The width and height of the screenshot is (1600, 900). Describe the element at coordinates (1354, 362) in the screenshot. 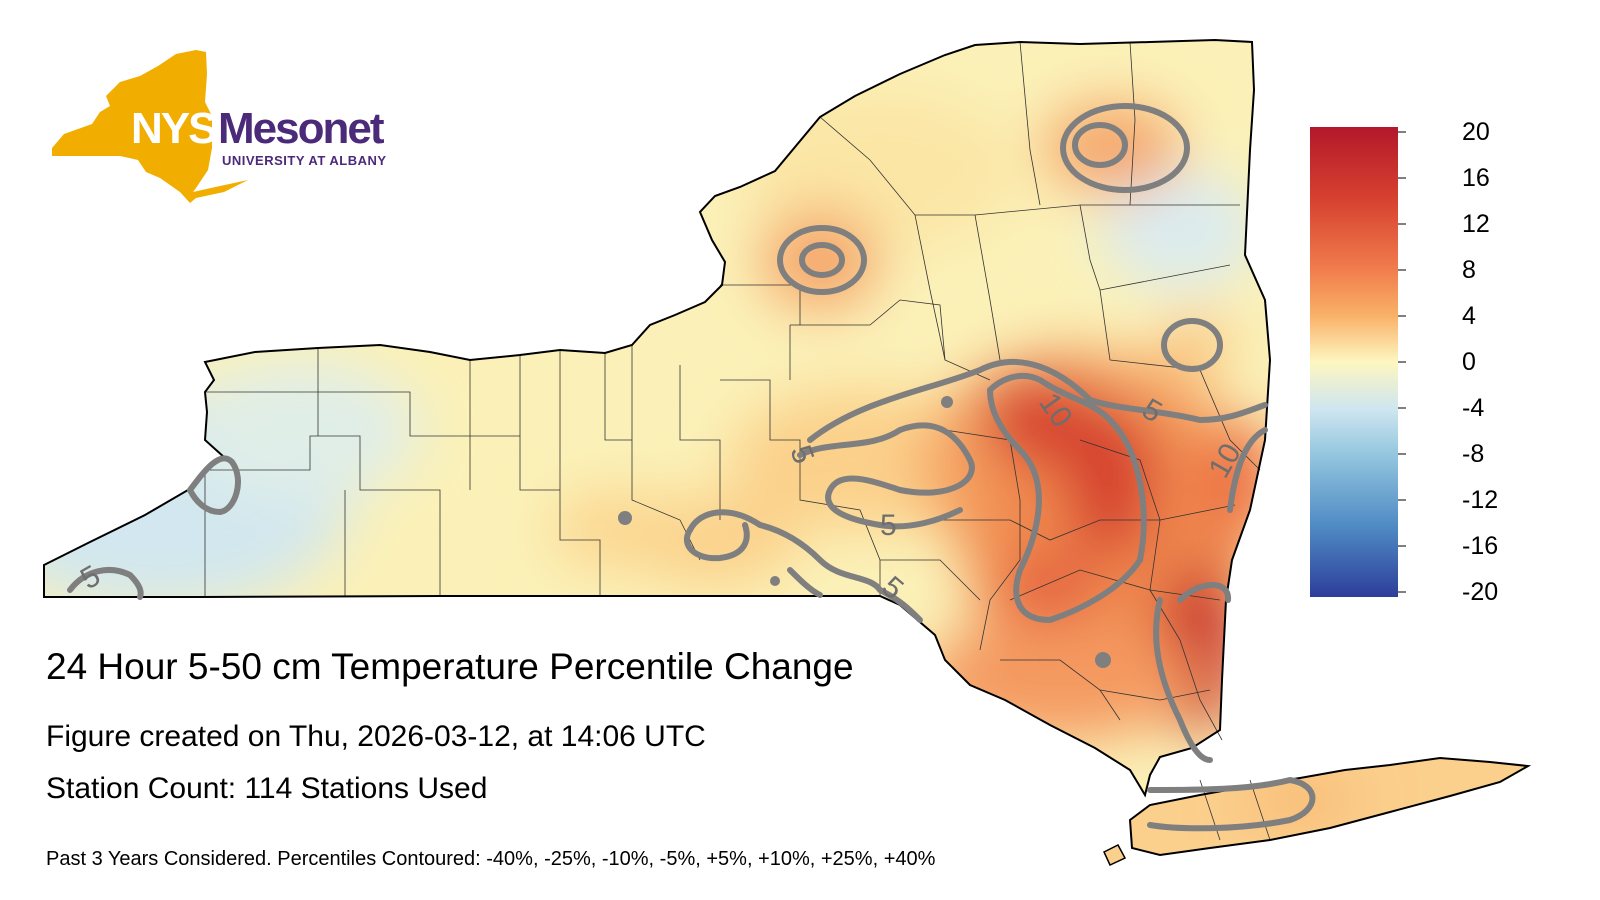

I see `colorbar` at that location.